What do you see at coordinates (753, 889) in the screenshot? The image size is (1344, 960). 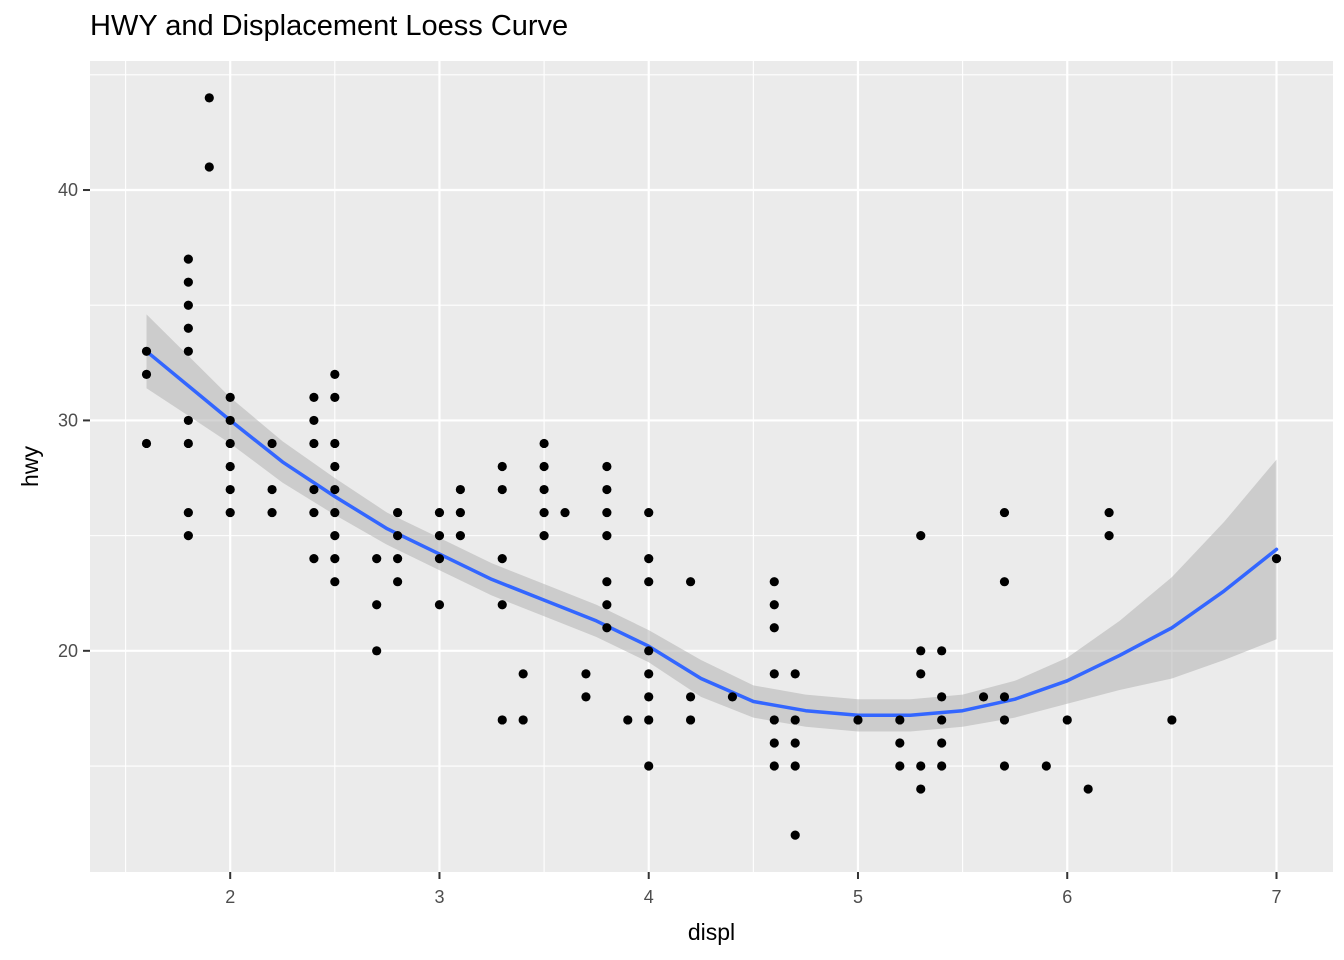 I see `x-axis-ticks: 2 3 4 5 6 7` at bounding box center [753, 889].